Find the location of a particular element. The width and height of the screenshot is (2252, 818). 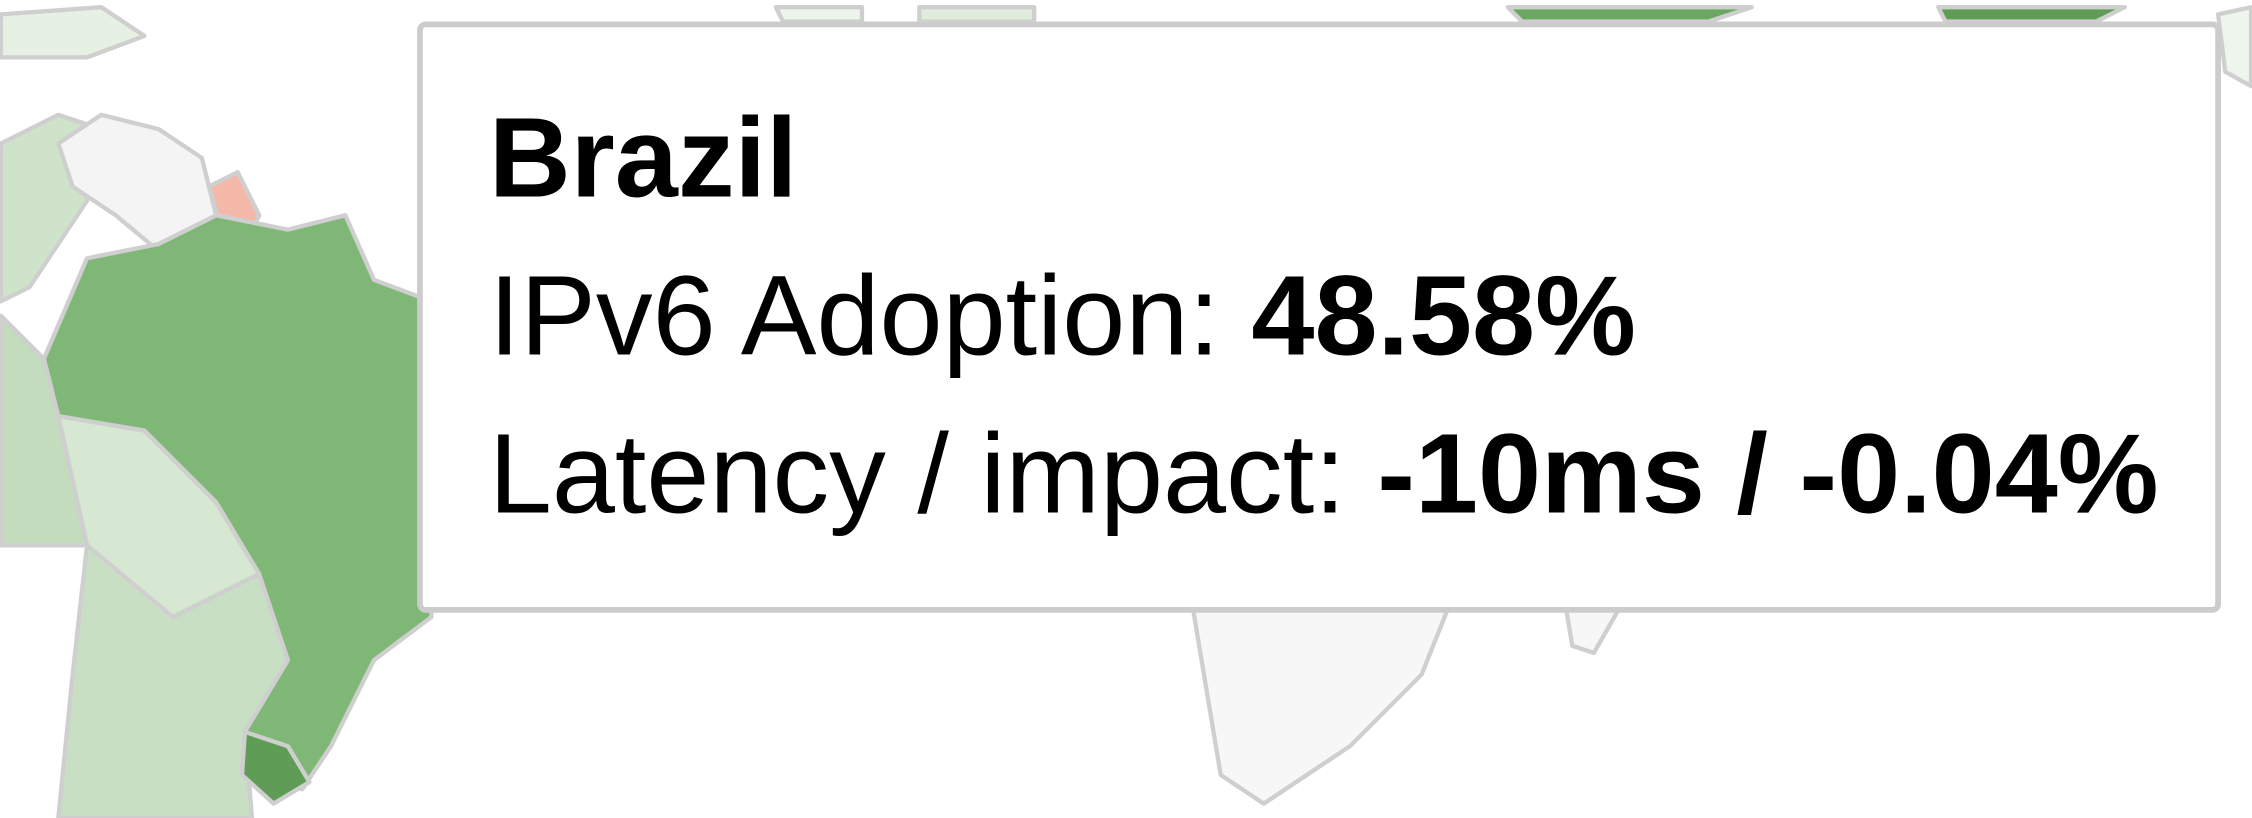

country-highlight is located at coordinates (237, 502).